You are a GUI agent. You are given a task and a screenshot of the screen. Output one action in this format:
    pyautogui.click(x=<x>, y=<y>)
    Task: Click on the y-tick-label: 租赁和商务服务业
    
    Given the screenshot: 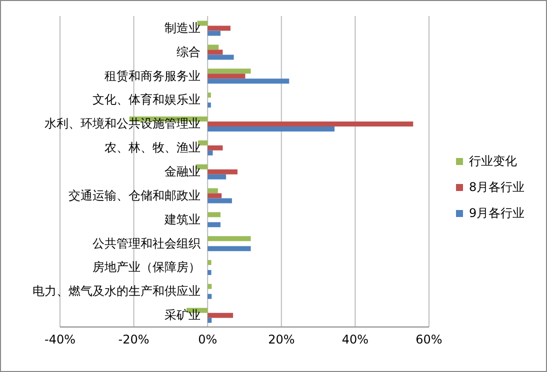 What is the action you would take?
    pyautogui.click(x=152, y=75)
    